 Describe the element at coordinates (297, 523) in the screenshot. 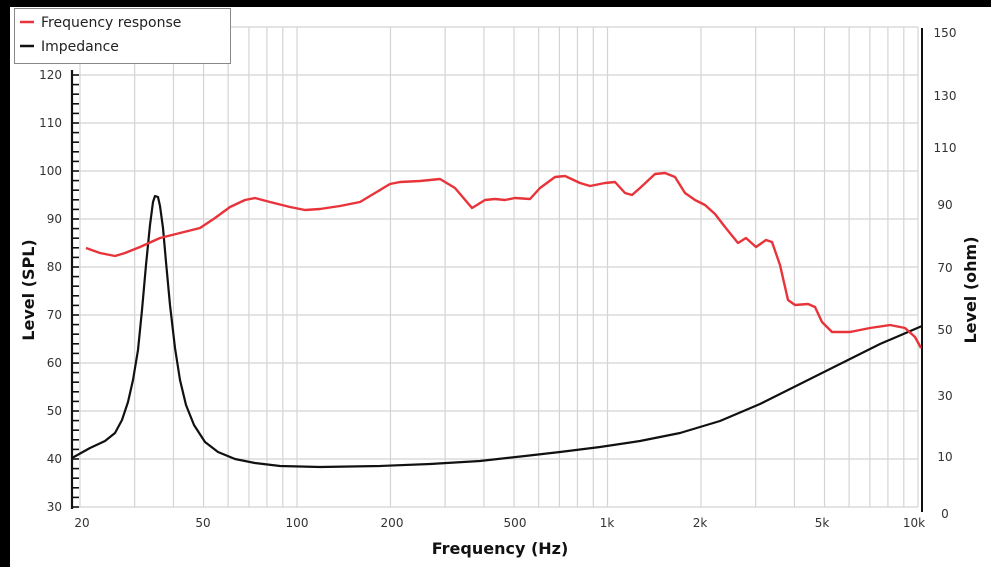

I see `x-tick-label: 100` at that location.